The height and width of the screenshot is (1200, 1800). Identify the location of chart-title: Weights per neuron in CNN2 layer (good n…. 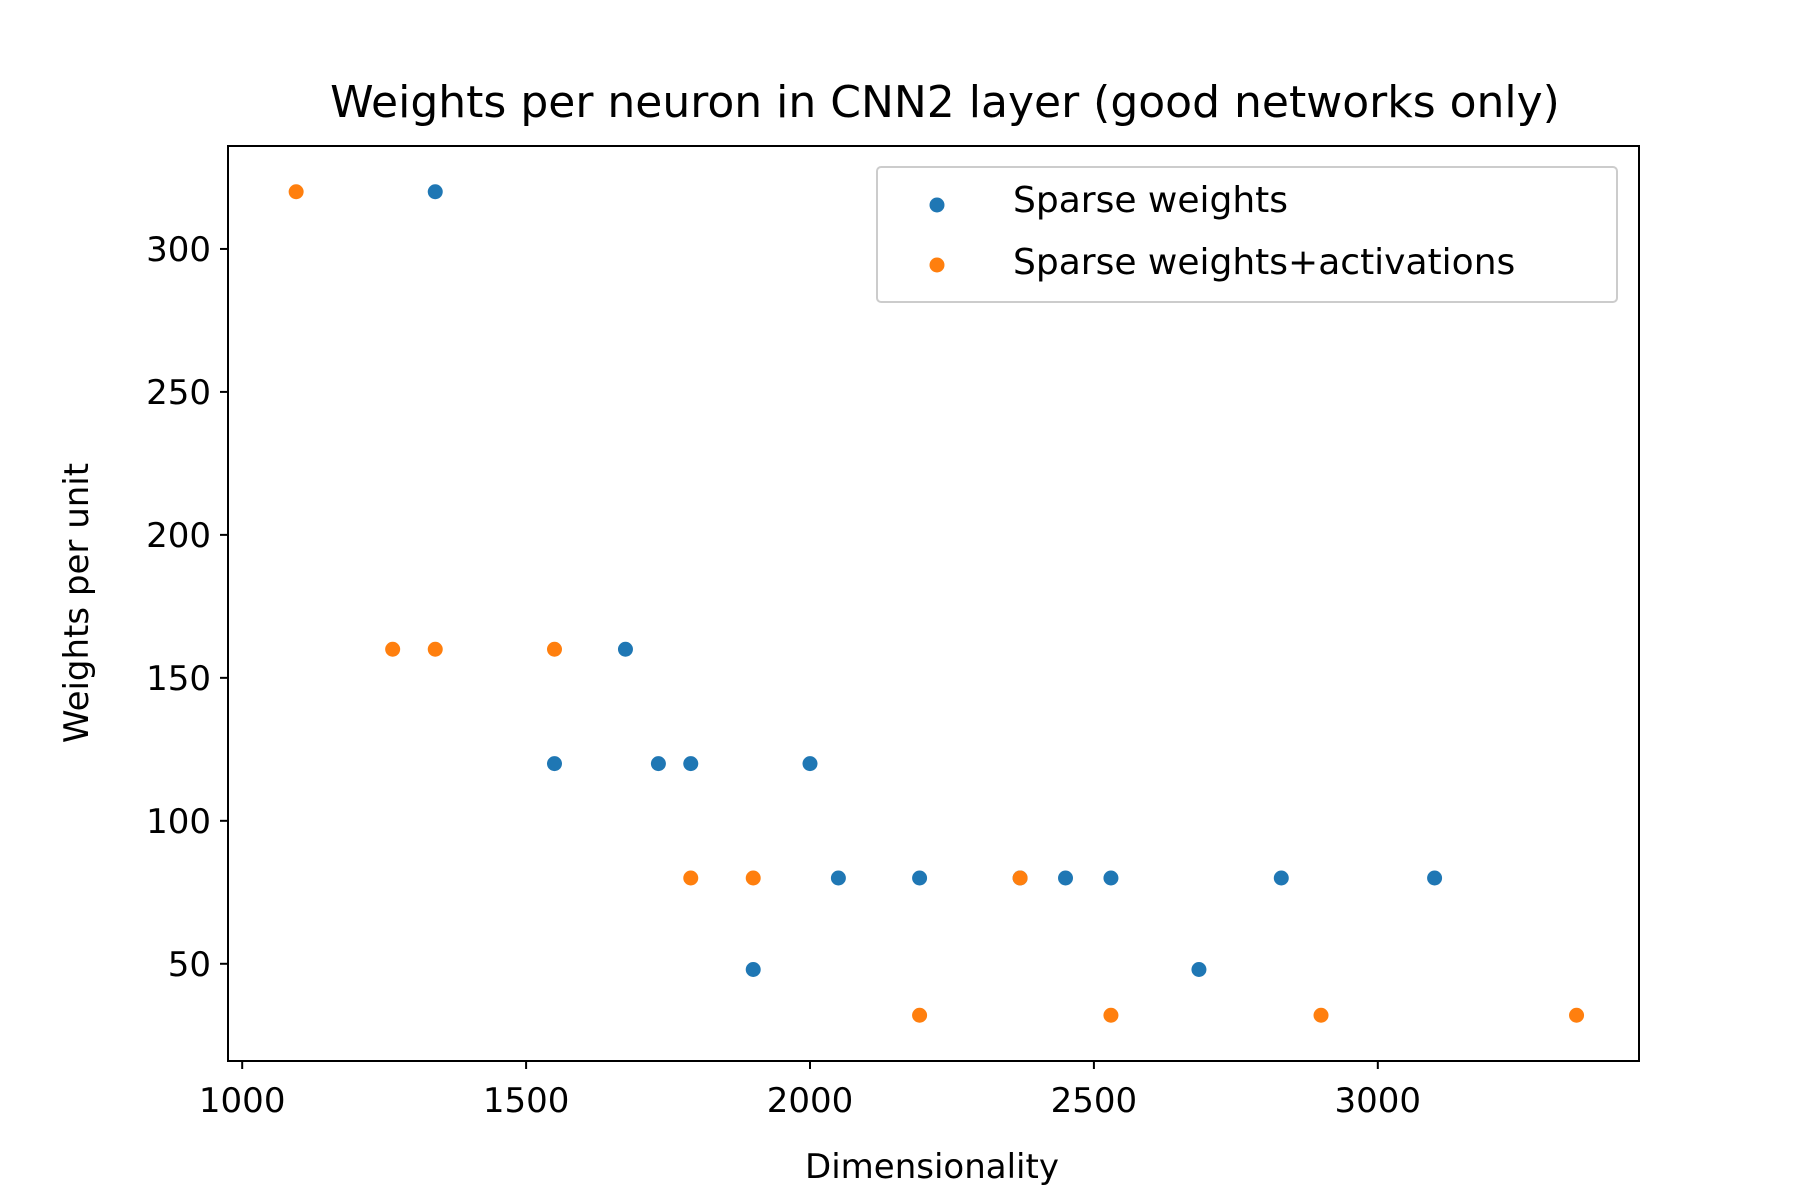
(945, 102).